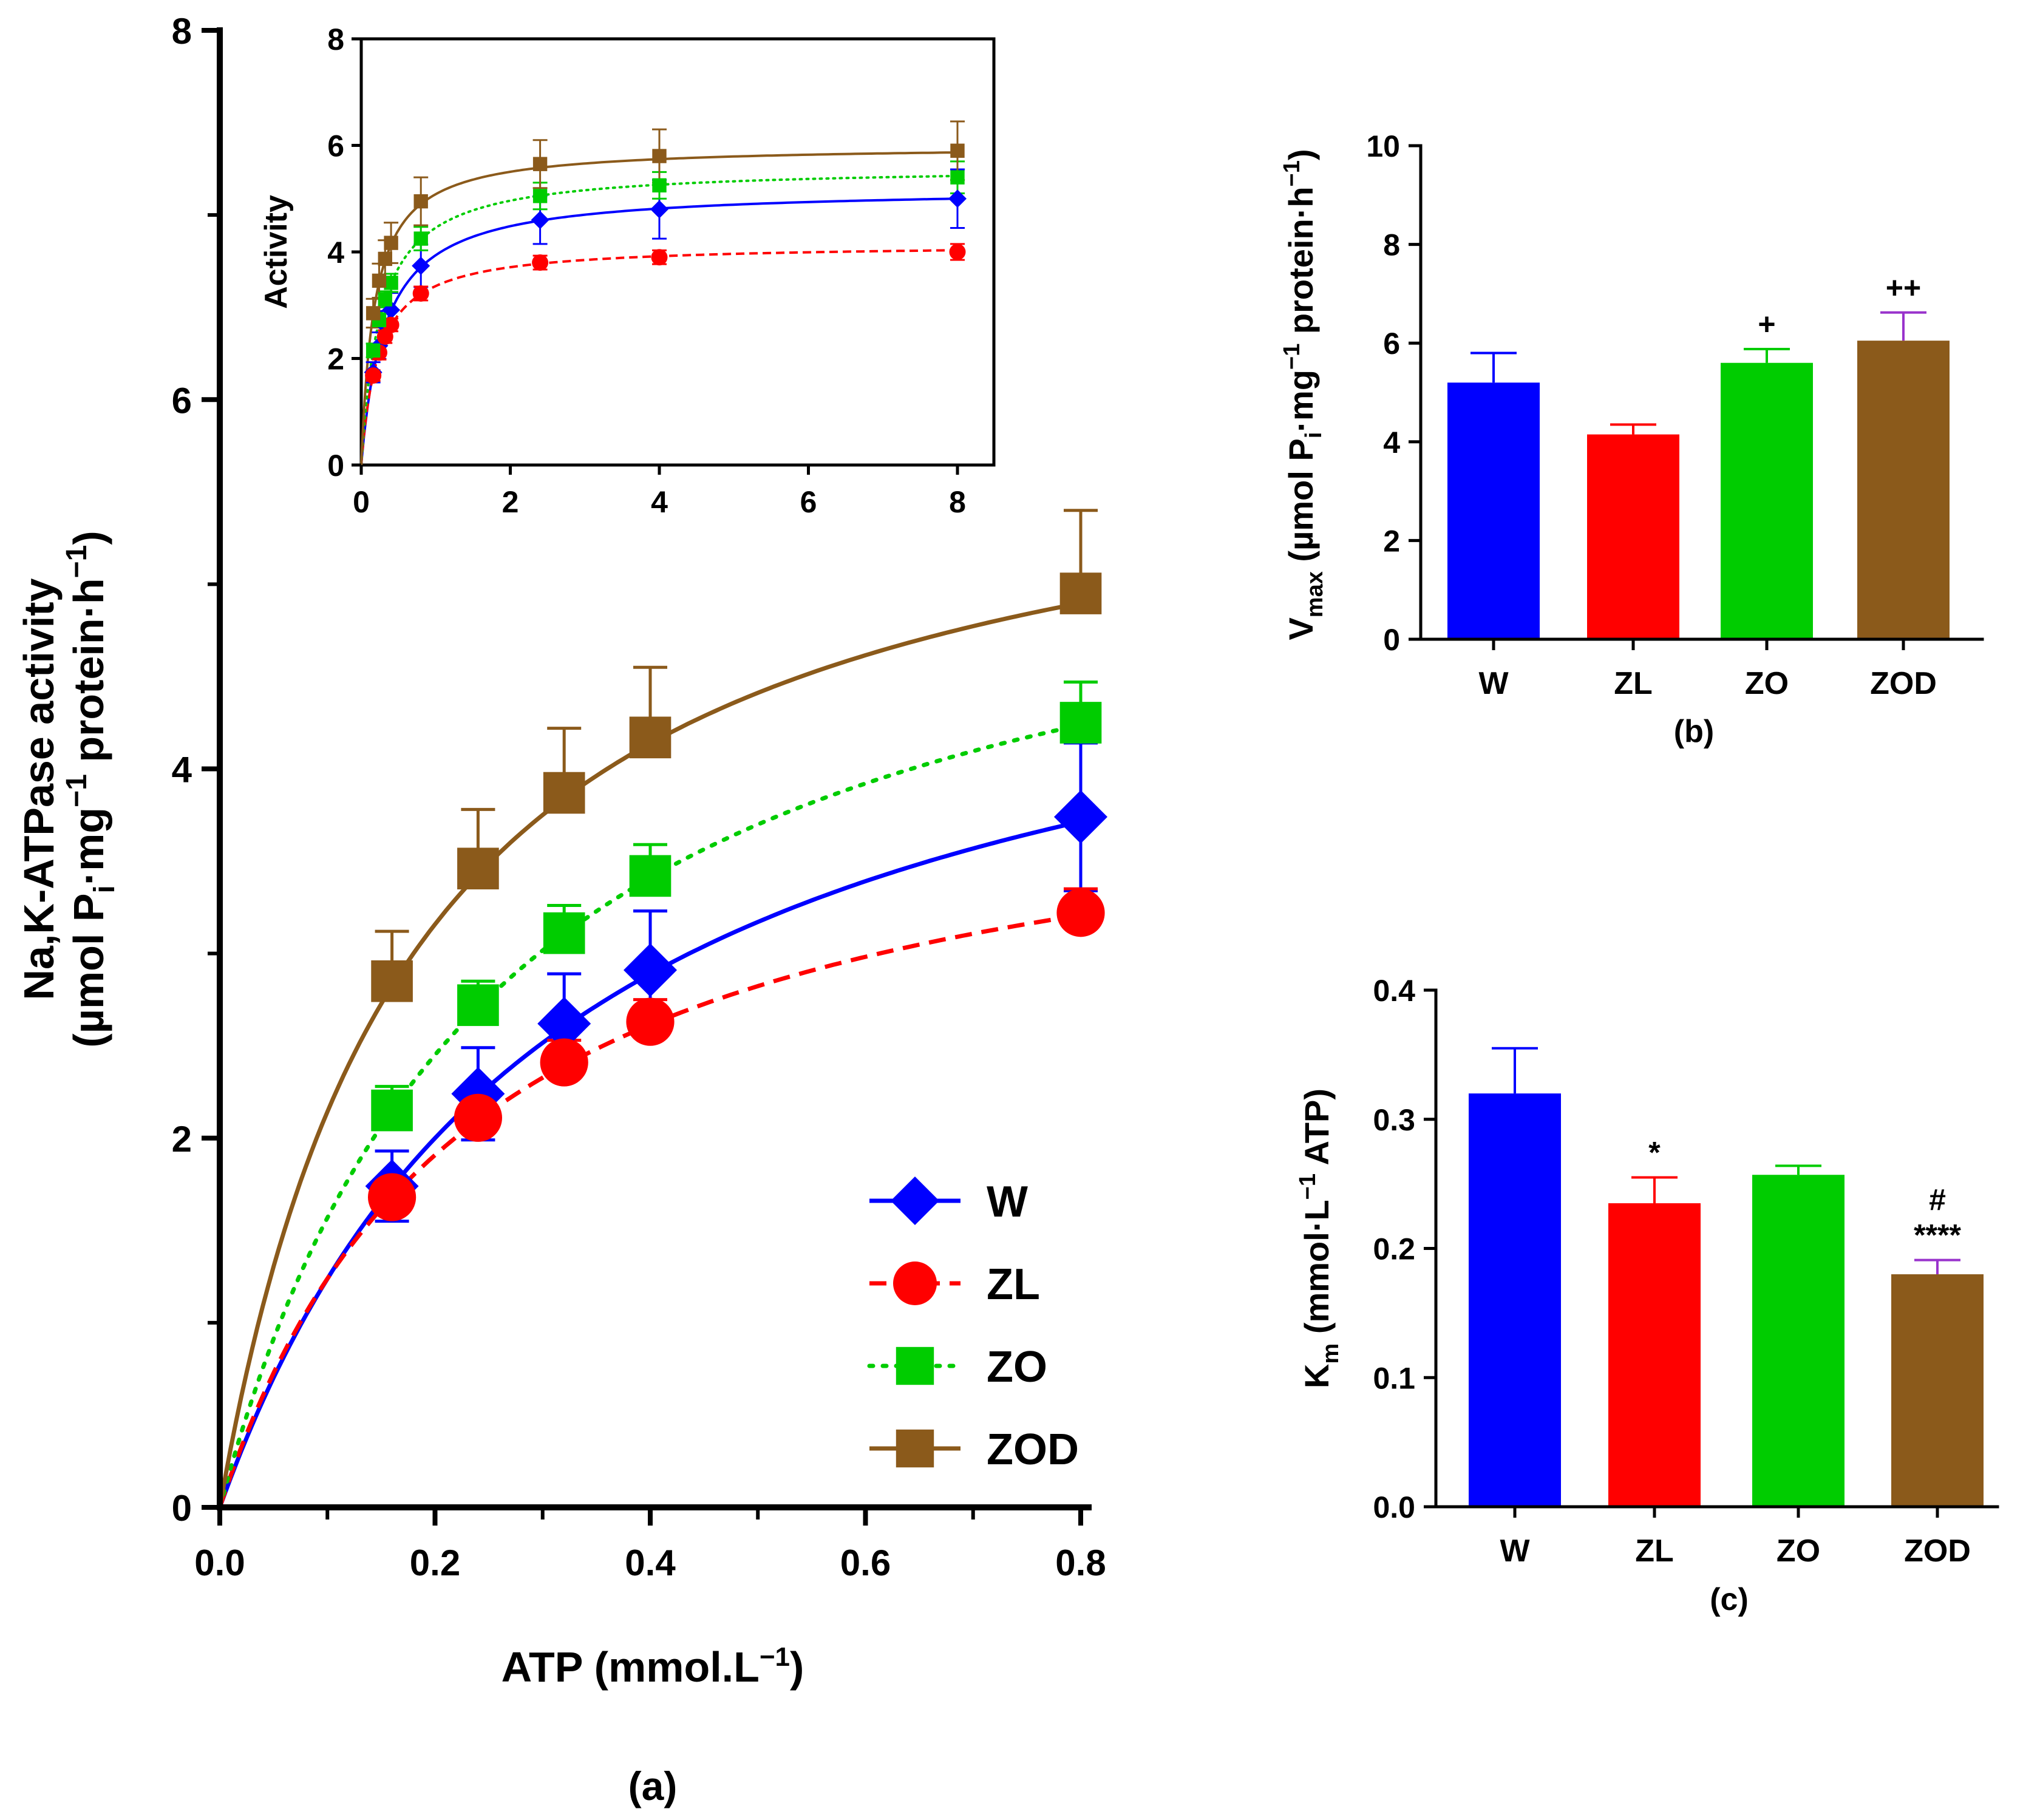  What do you see at coordinates (1903, 288) in the screenshot?
I see `vmax-significance-zod: ++` at bounding box center [1903, 288].